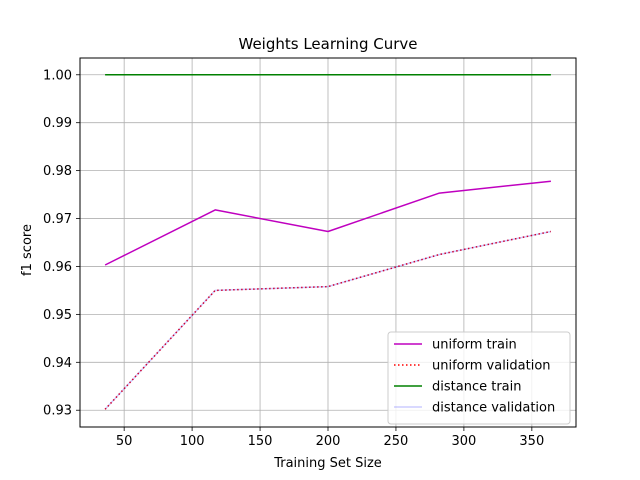 The height and width of the screenshot is (480, 640). Describe the element at coordinates (531, 441) in the screenshot. I see `x-tick-label: 350` at that location.